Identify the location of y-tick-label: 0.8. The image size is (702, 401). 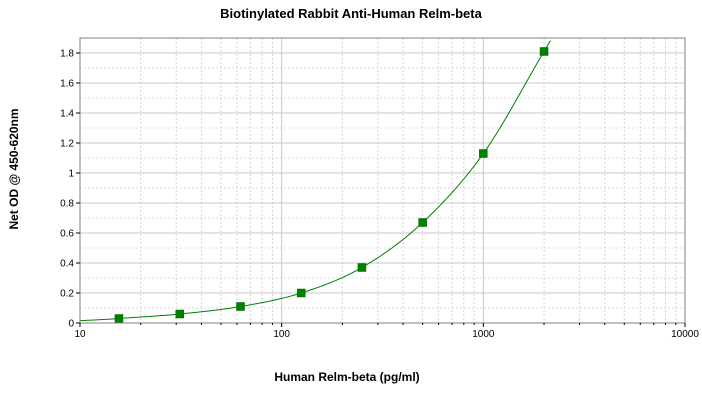
(67, 204).